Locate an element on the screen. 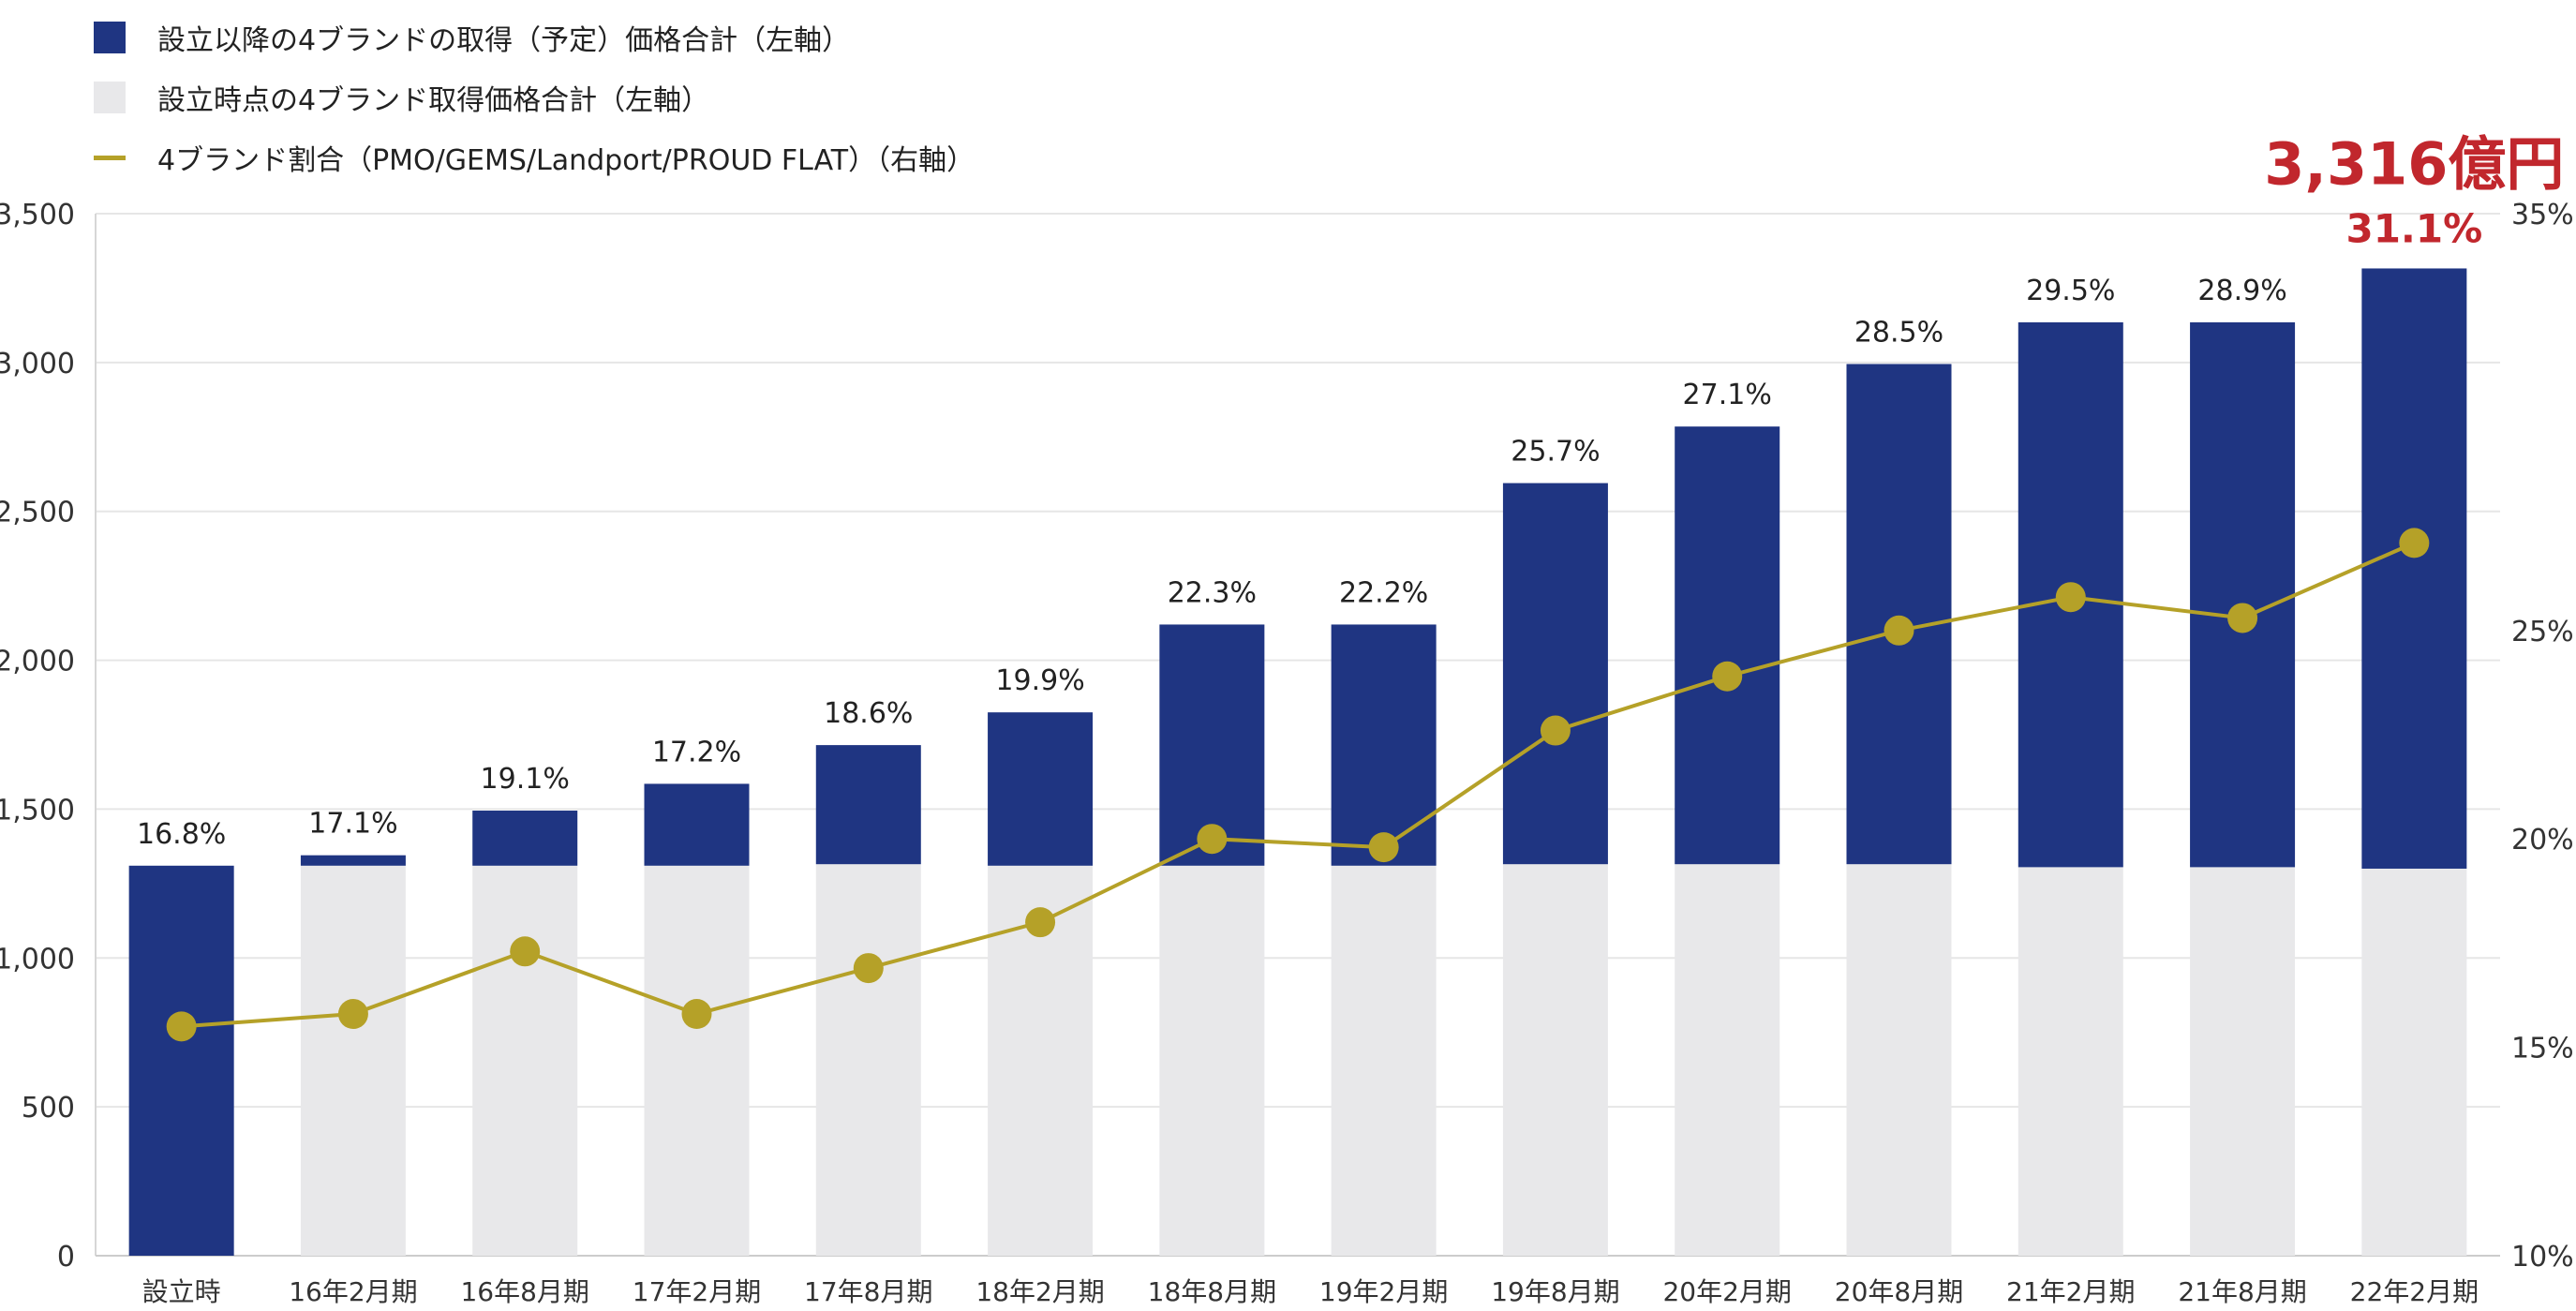 Image resolution: width=2576 pixels, height=1311 pixels. x-tick-label: 22年2月期 is located at coordinates (2414, 1291).